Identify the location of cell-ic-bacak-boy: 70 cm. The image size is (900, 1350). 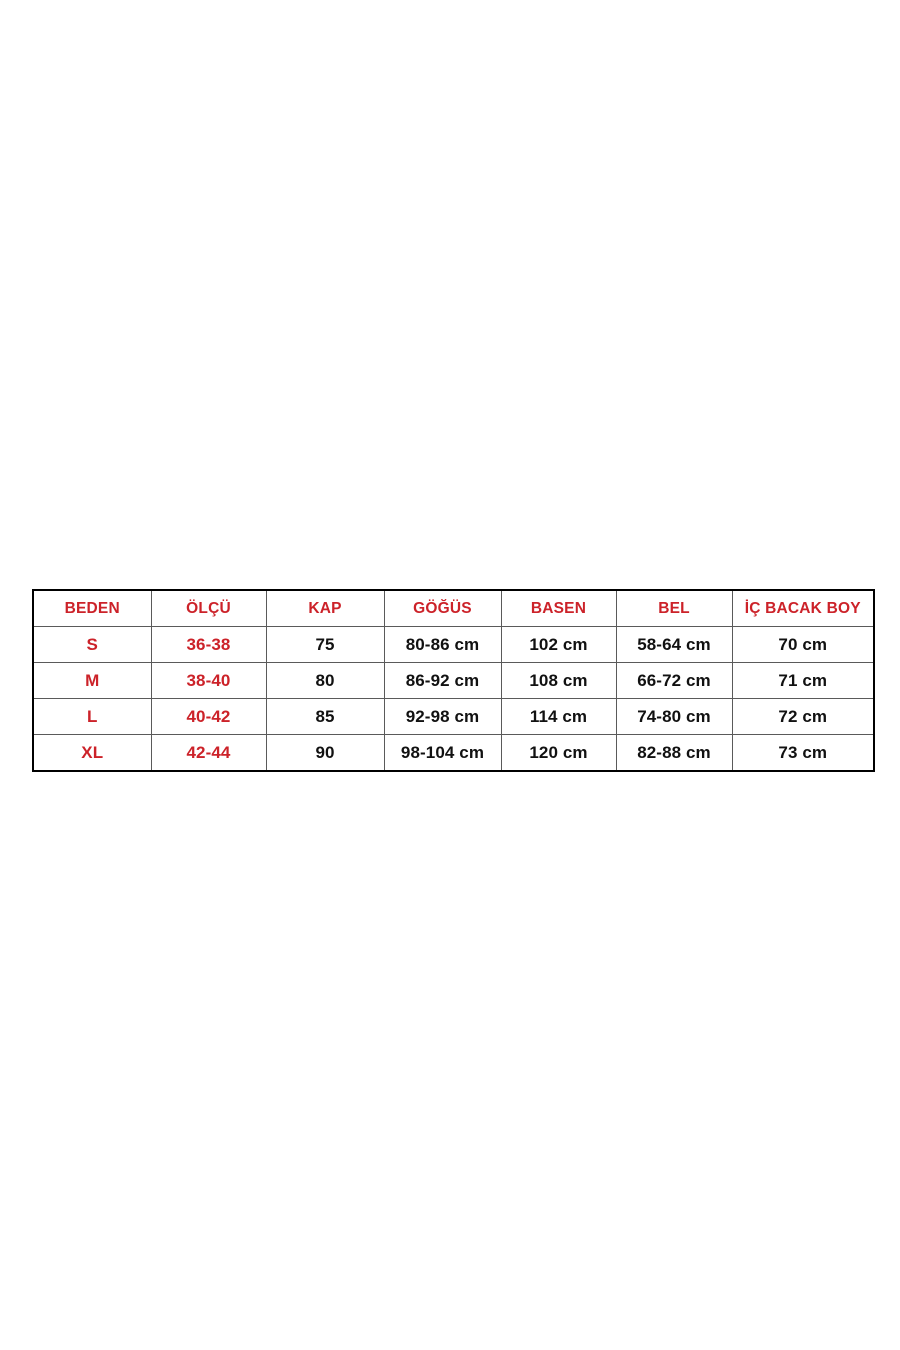
(803, 644).